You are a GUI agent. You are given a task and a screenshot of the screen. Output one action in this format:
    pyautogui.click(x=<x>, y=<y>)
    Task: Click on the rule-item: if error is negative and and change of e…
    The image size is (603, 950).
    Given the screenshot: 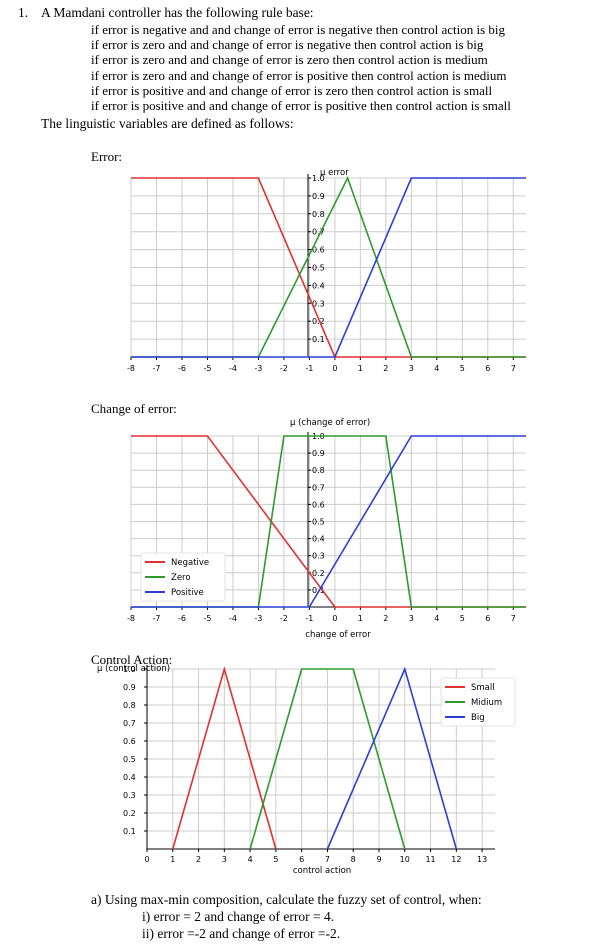 What is the action you would take?
    pyautogui.click(x=298, y=29)
    